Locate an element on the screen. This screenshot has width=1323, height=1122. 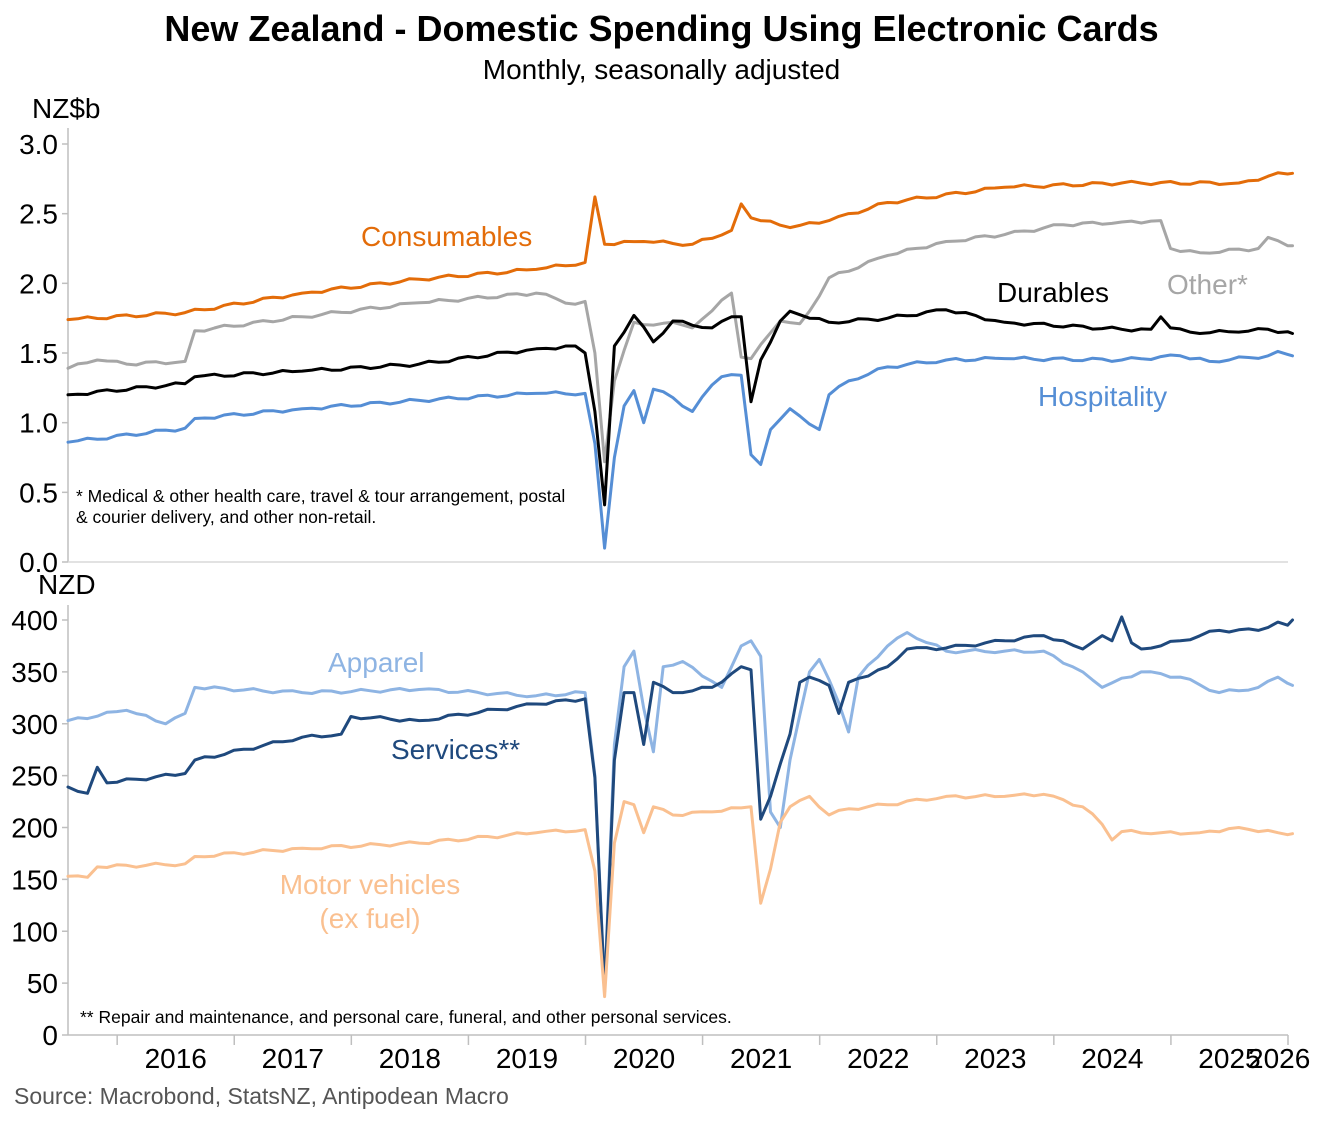
bottom-y-axis-label: NZD is located at coordinates (67, 584).